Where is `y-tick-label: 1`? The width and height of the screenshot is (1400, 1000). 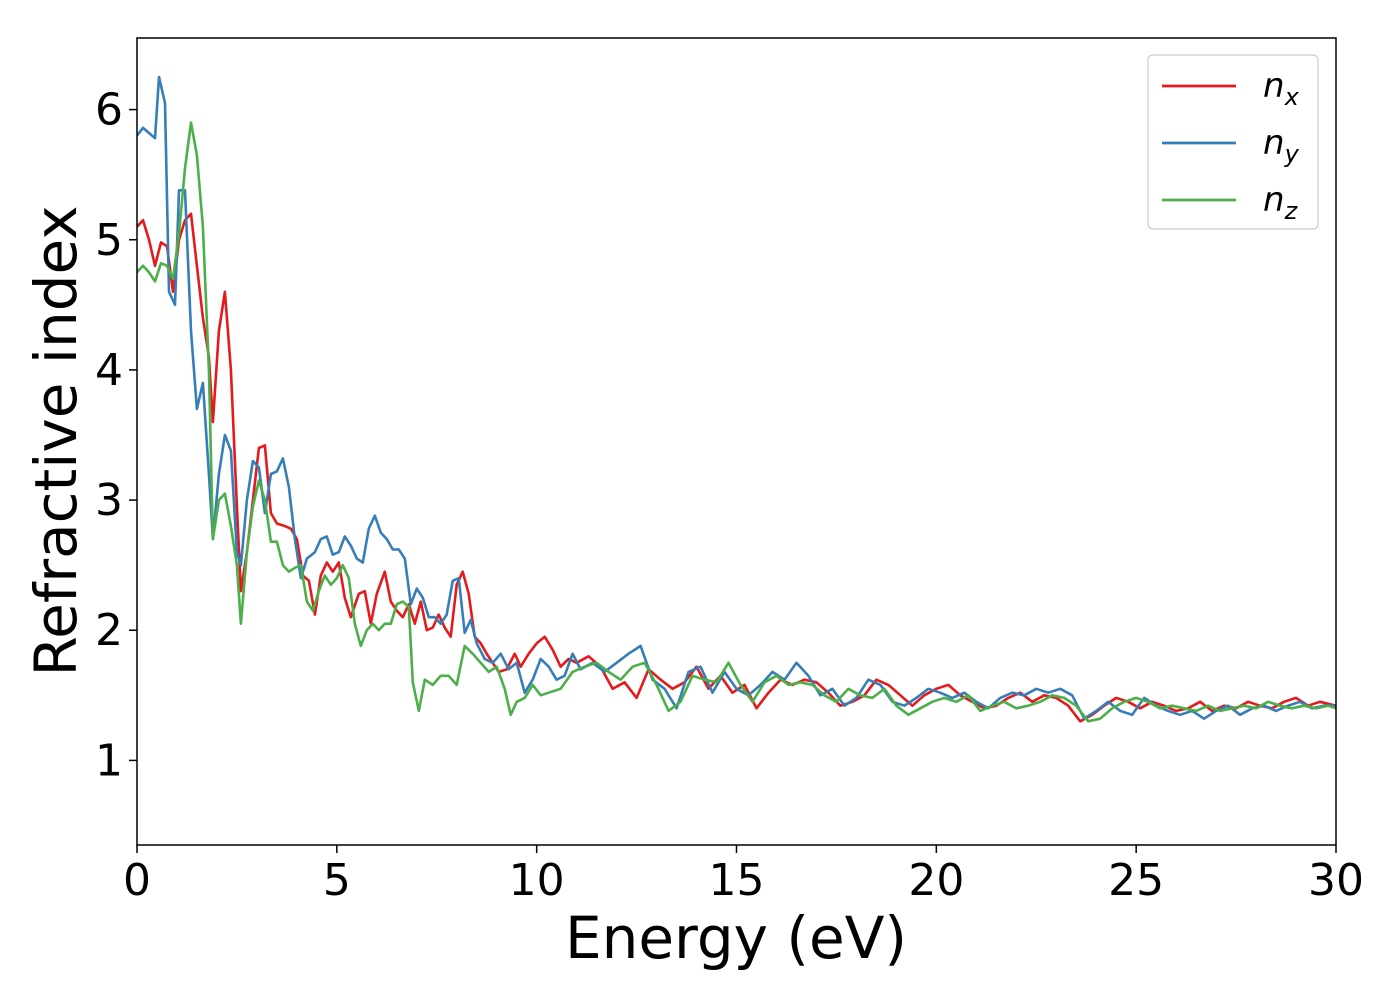
y-tick-label: 1 is located at coordinates (109, 760).